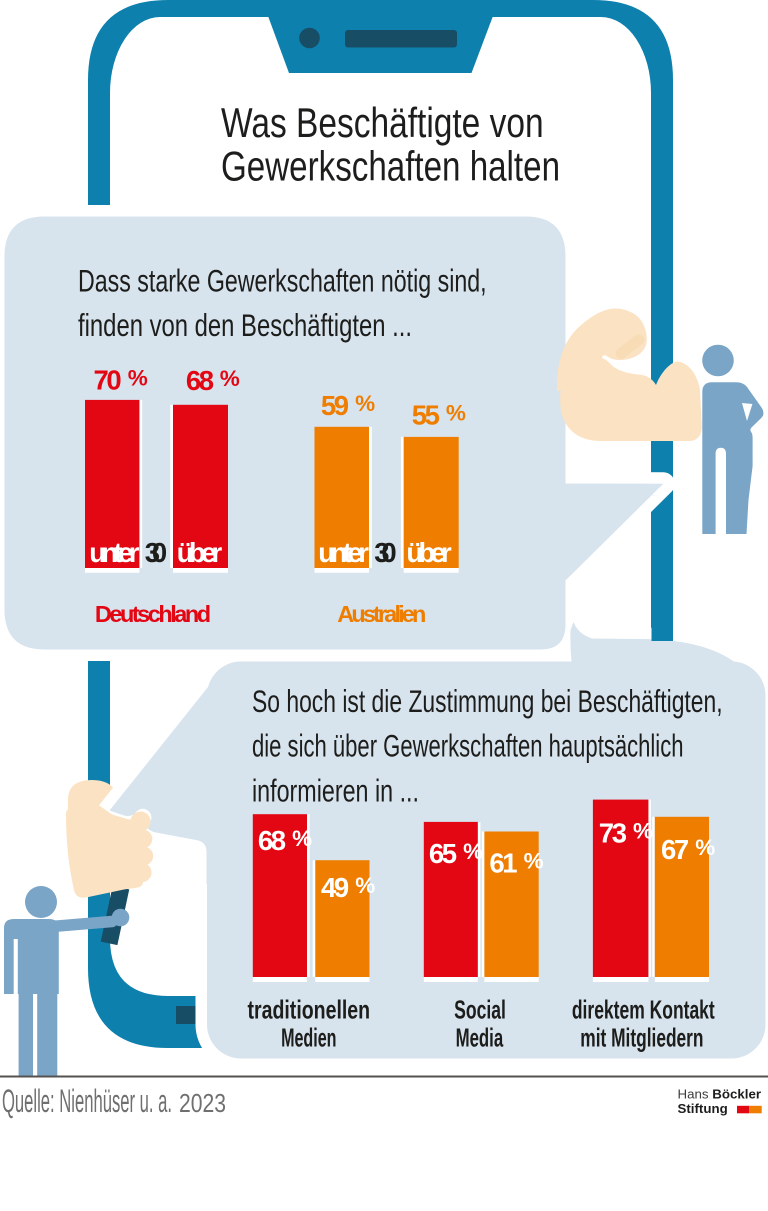  Describe the element at coordinates (503, 863) in the screenshot. I see `svg-text: 61` at that location.